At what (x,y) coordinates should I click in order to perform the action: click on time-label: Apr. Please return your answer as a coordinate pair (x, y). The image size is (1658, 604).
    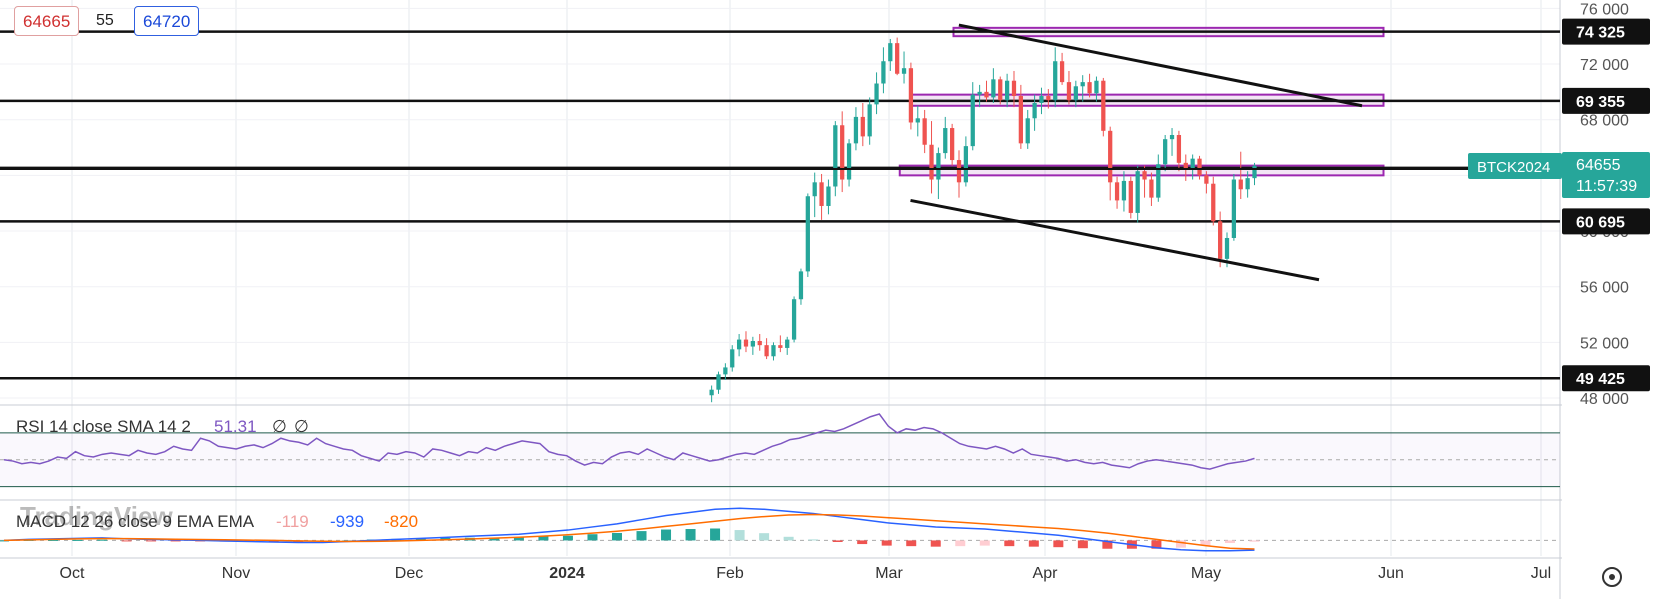
    Looking at the image, I should click on (1046, 573).